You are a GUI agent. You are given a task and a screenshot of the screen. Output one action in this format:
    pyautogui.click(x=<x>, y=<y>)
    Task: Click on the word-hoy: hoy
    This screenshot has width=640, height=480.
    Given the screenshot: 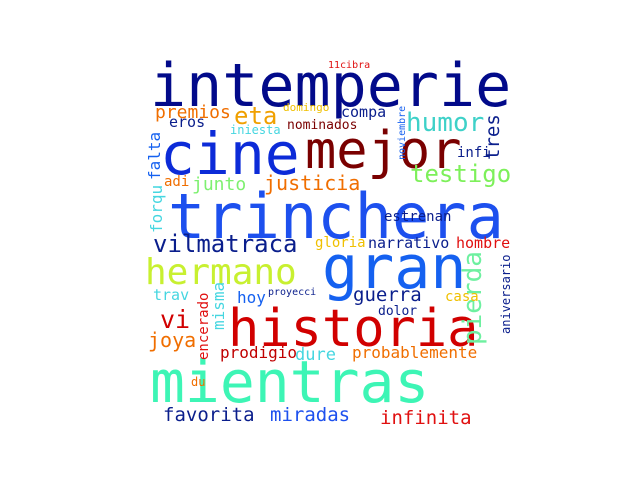 What is the action you would take?
    pyautogui.click(x=251, y=297)
    